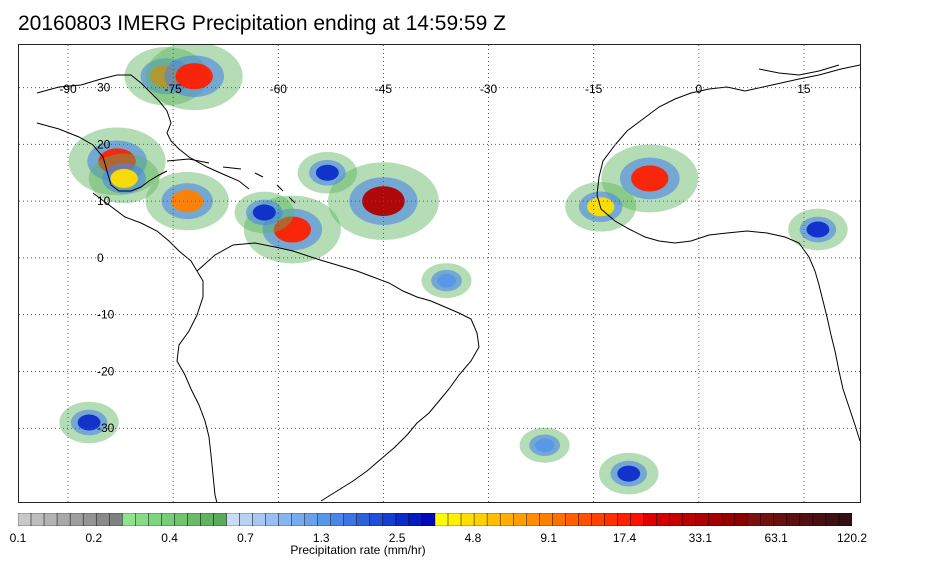  What do you see at coordinates (549, 538) in the screenshot?
I see `colorbar-label: 9.1` at bounding box center [549, 538].